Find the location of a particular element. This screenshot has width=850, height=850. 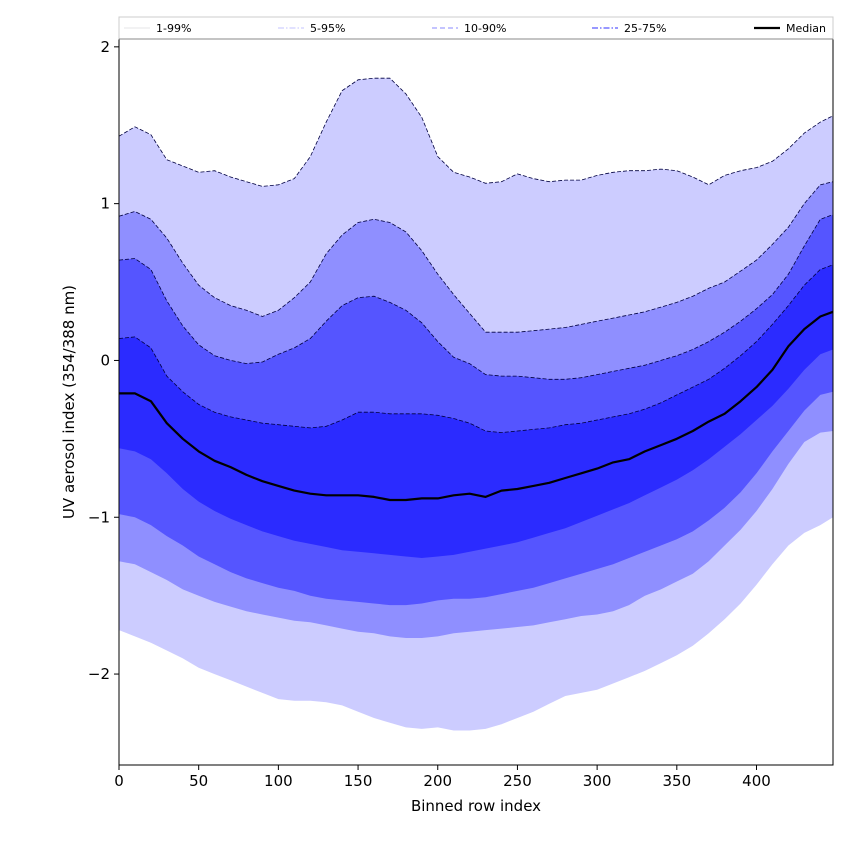

legend-label-1-99: 1-99% is located at coordinates (173, 28).